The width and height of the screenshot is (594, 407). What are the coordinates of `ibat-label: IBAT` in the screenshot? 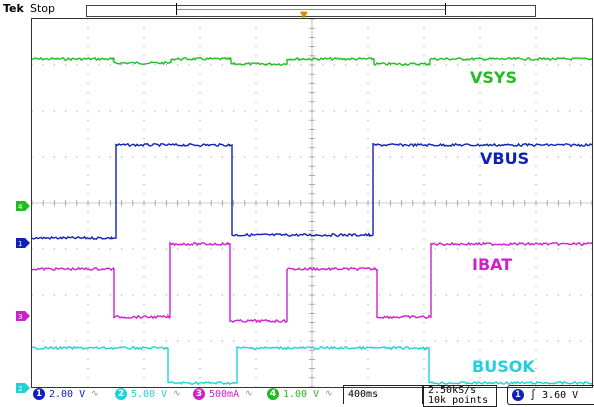 It's located at (492, 264).